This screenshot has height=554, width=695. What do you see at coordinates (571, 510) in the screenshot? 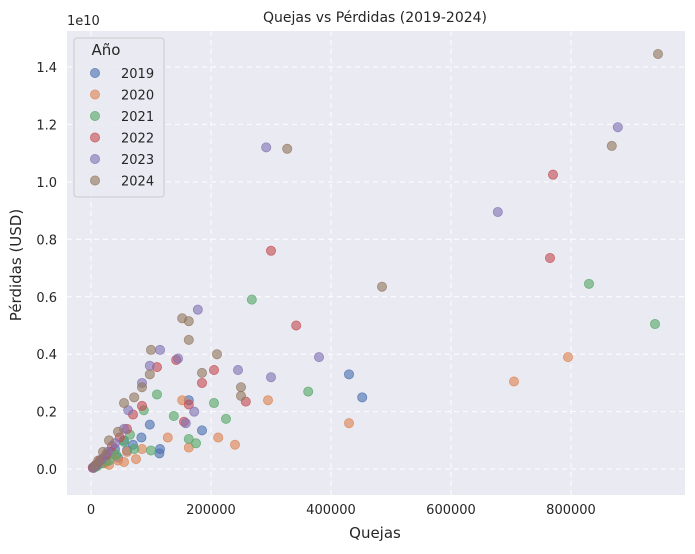
I see `x-tick-label: 800000` at bounding box center [571, 510].